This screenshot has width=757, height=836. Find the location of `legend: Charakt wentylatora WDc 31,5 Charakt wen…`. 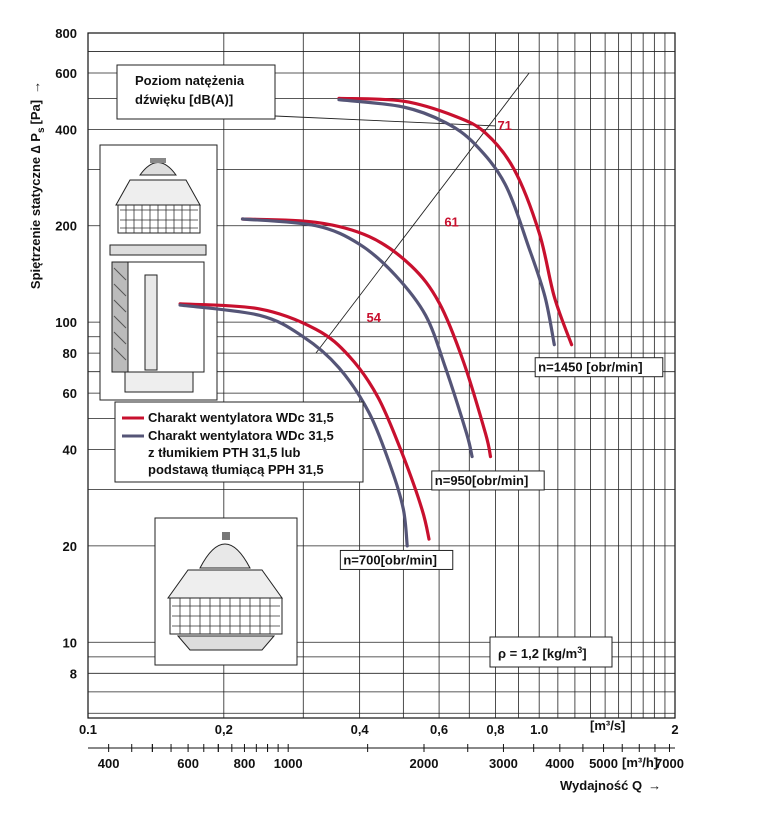

legend: Charakt wentylatora WDc 31,5 Charakt wen… is located at coordinates (239, 442).